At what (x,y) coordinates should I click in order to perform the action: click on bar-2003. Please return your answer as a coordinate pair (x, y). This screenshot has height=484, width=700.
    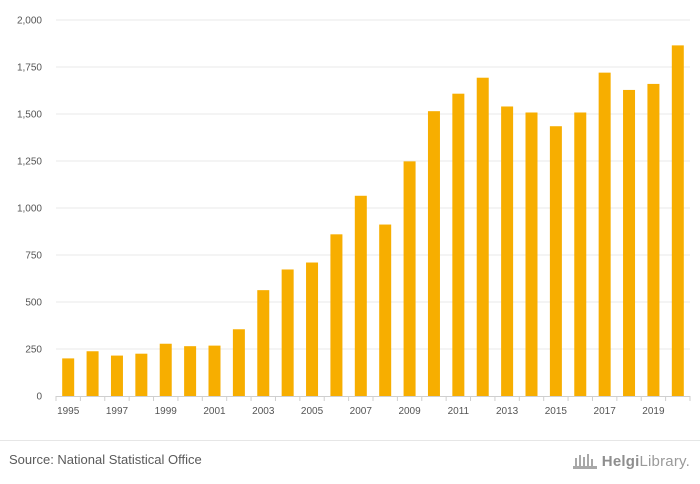
    Looking at the image, I should click on (263, 343).